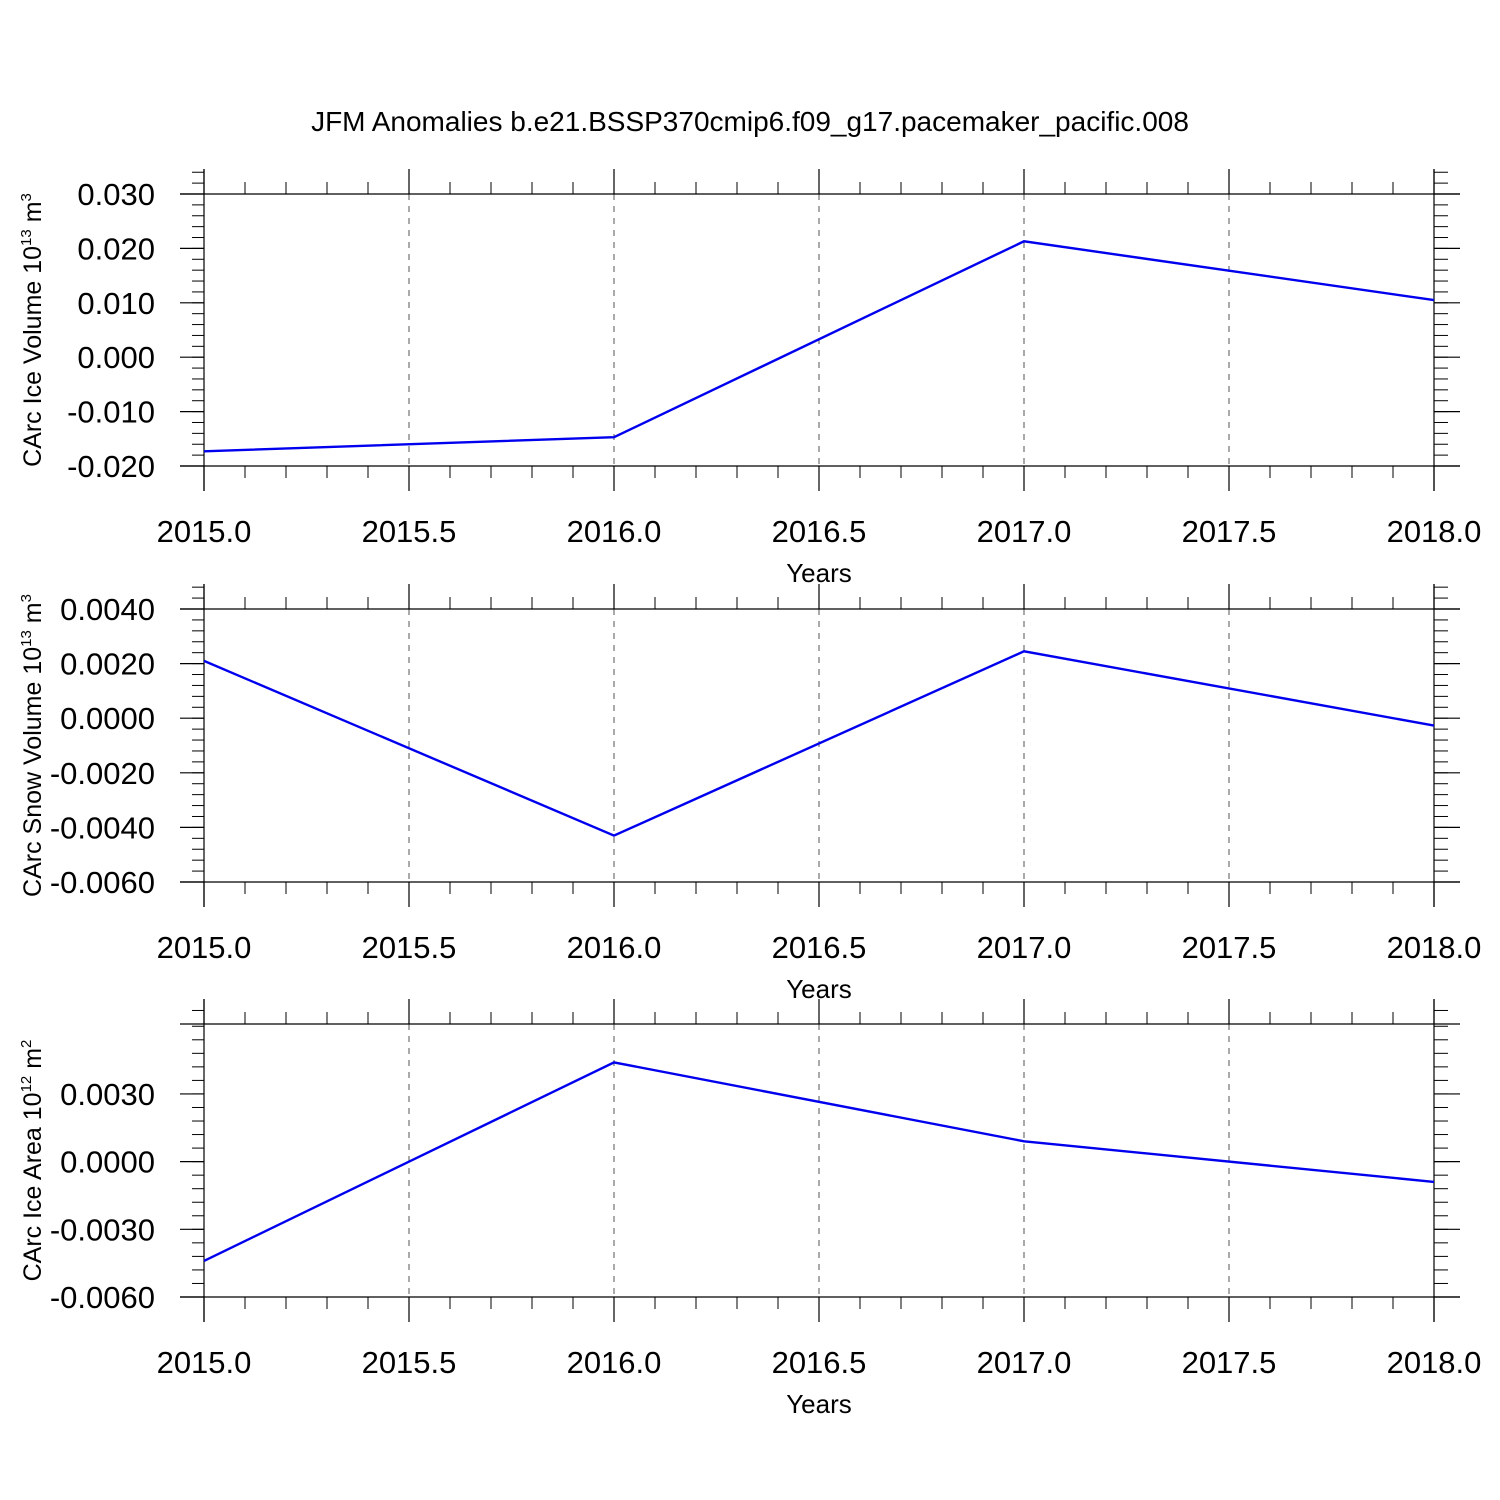  What do you see at coordinates (111, 466) in the screenshot?
I see `y-tick-label: -0.020` at bounding box center [111, 466].